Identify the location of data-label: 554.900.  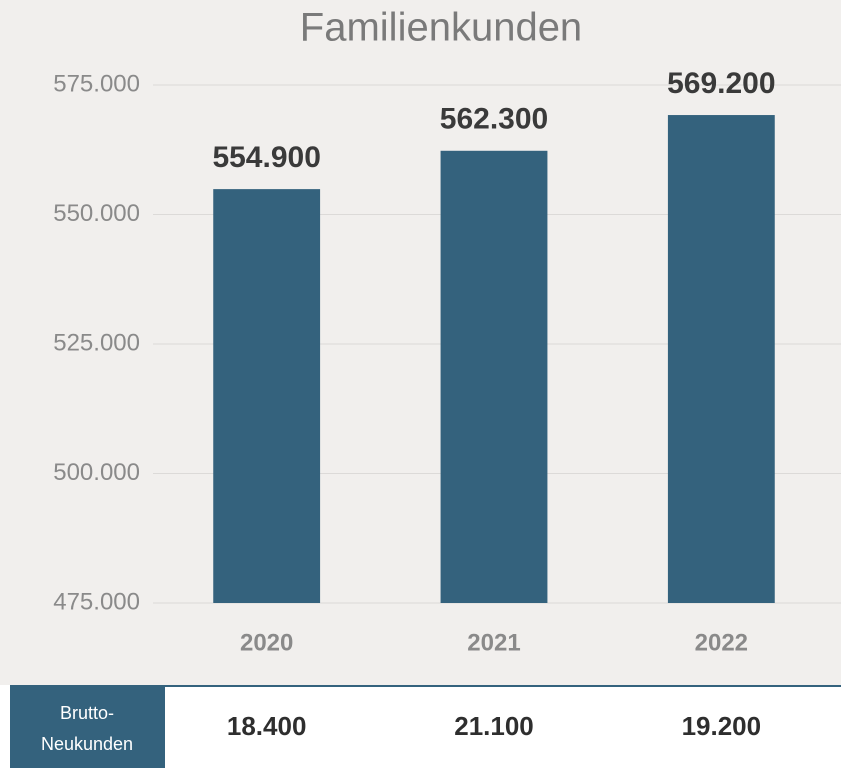
(266, 157).